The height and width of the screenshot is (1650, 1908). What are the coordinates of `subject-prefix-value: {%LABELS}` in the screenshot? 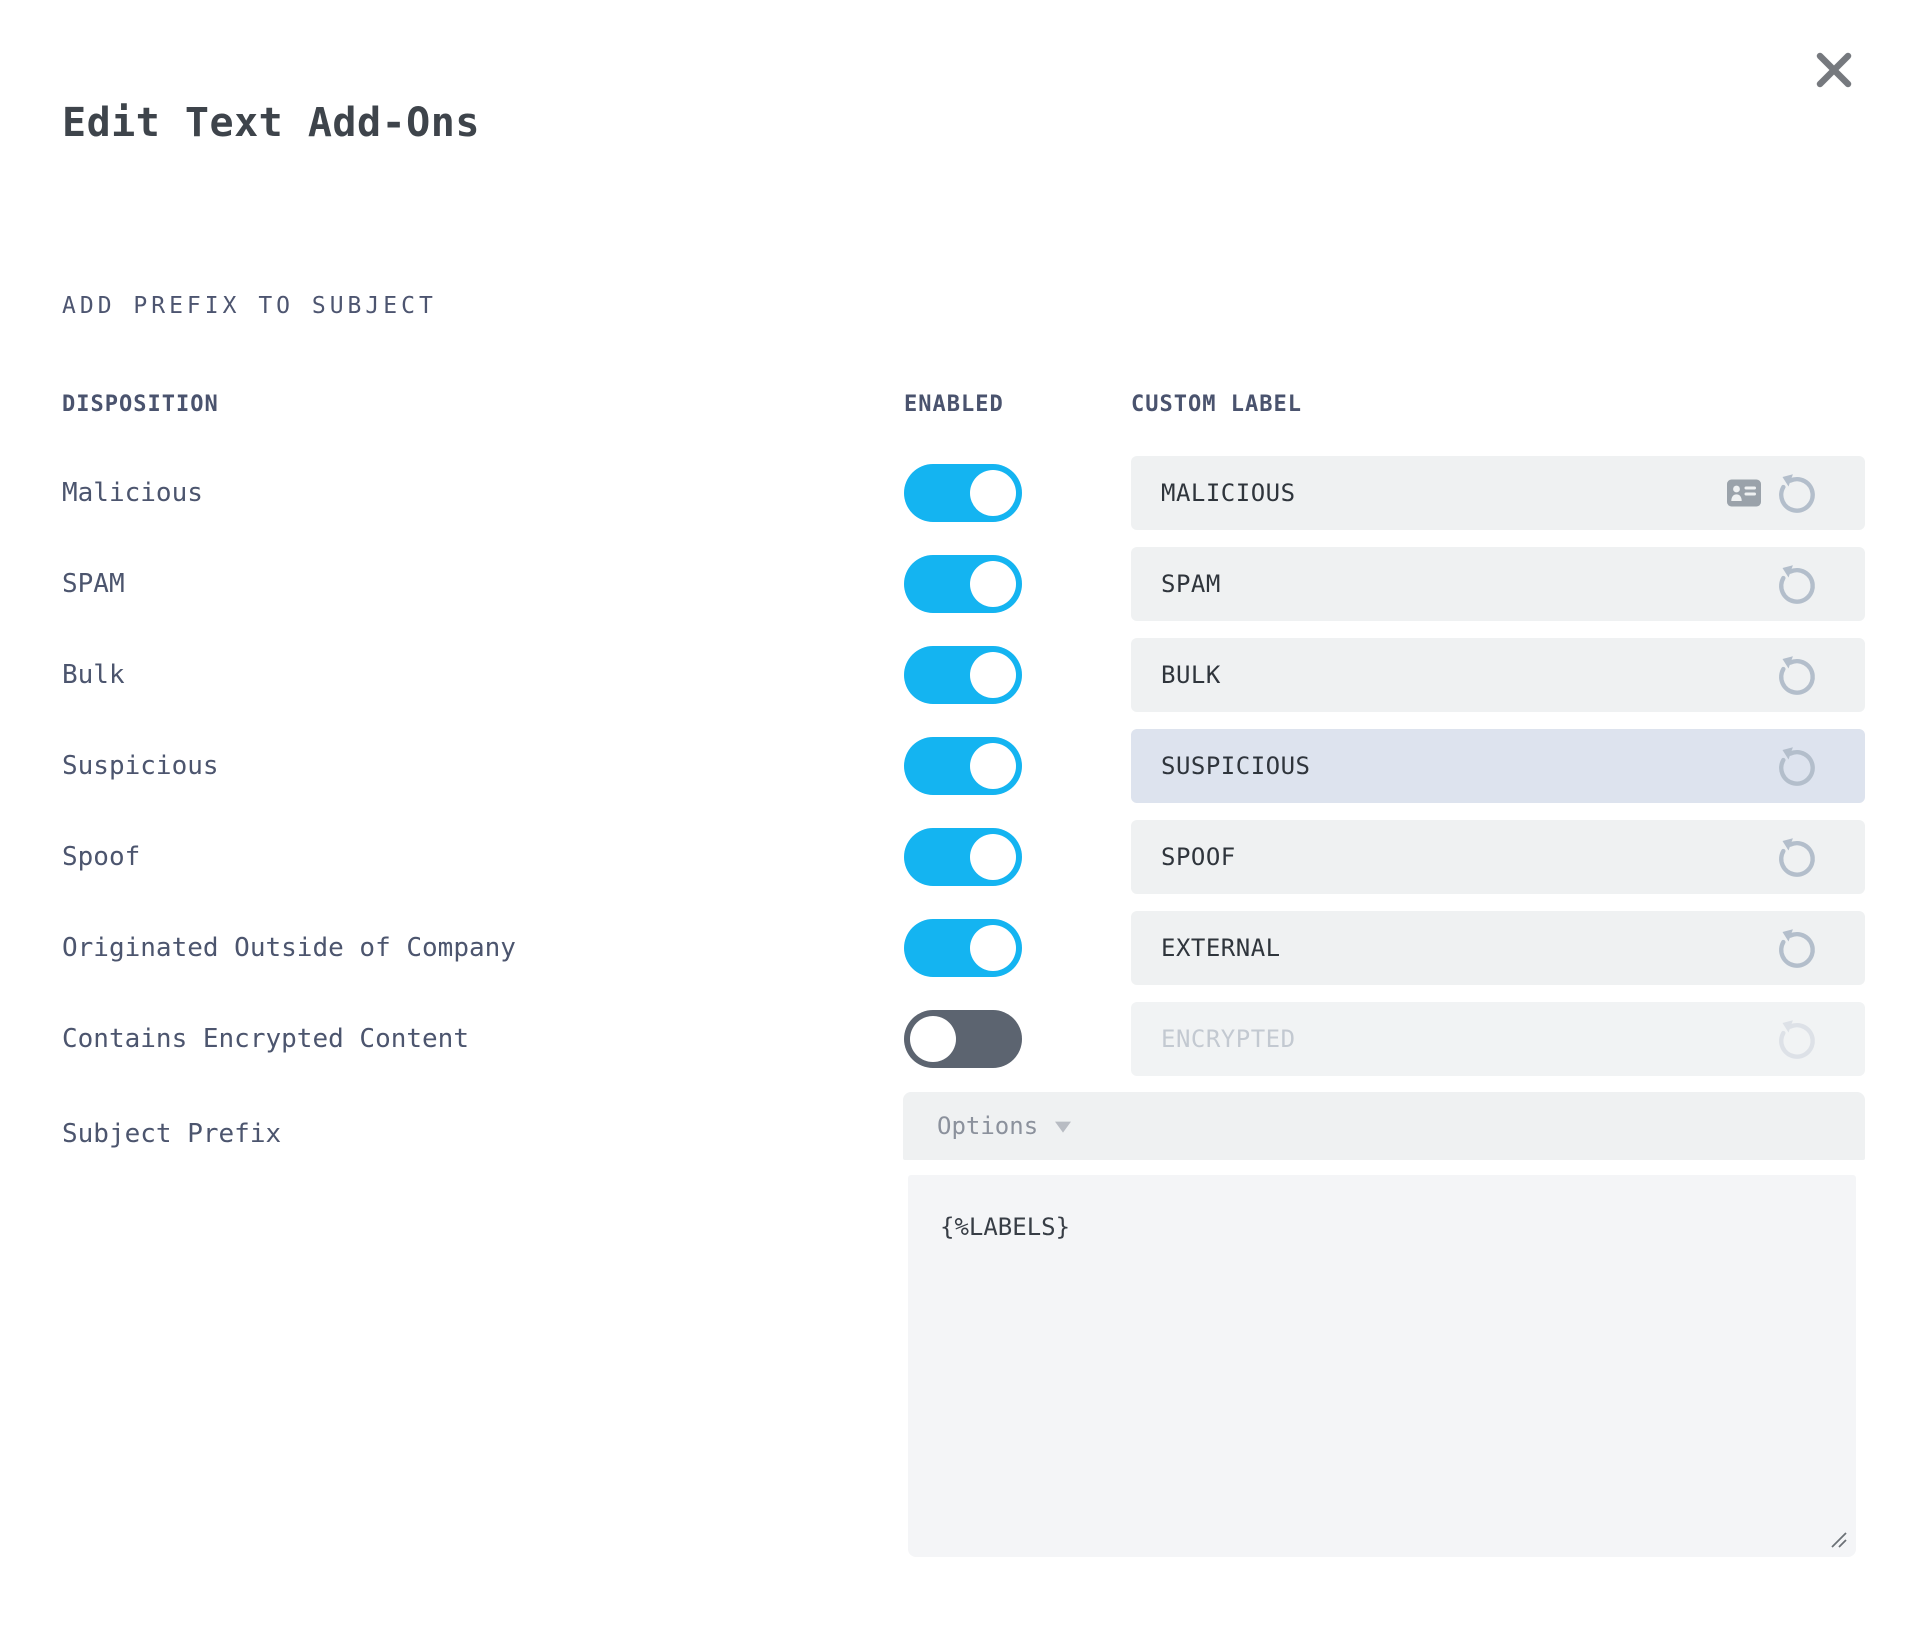 It's located at (1005, 1227).